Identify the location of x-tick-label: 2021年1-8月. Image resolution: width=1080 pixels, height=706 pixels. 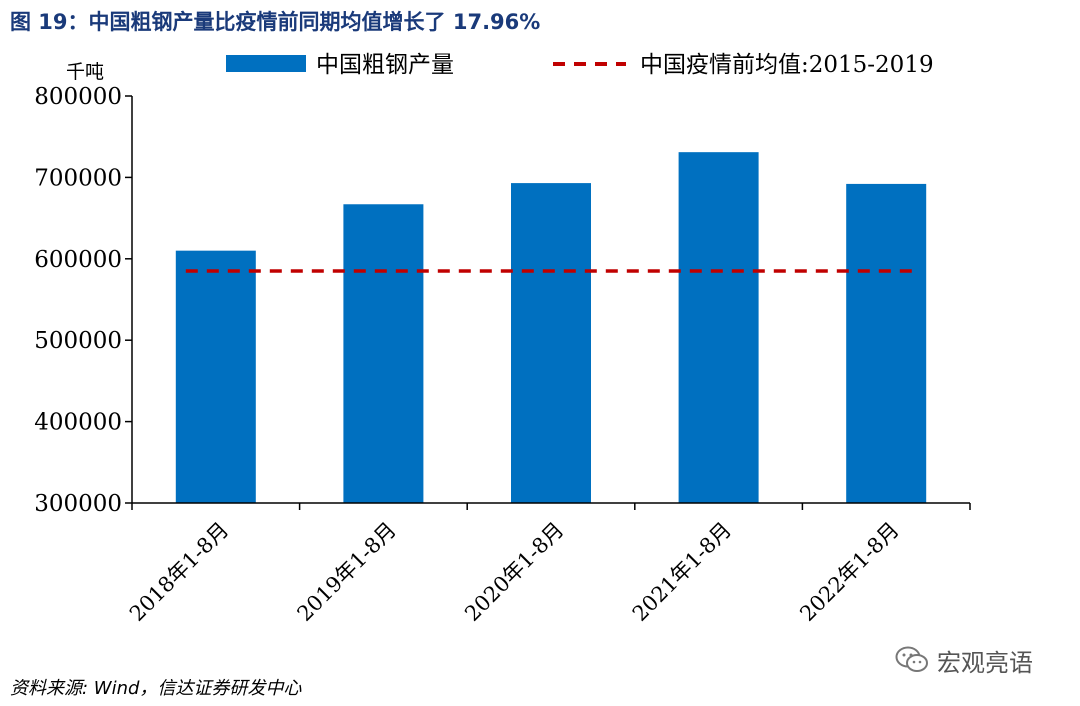
(682, 572).